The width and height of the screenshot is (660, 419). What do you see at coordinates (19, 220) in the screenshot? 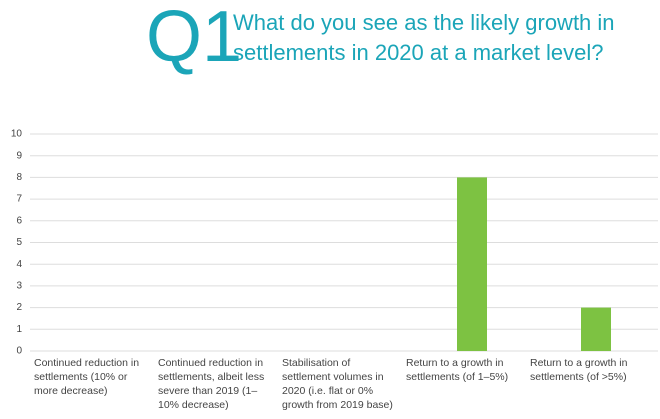
I see `y-tick-label: 6` at bounding box center [19, 220].